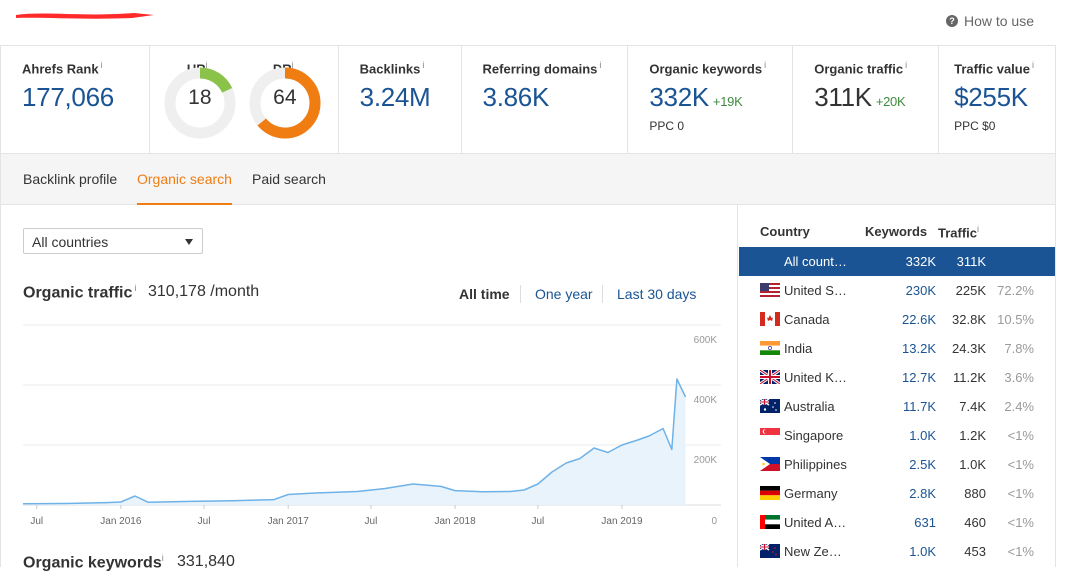 This screenshot has height=572, width=1072. What do you see at coordinates (919, 406) in the screenshot?
I see `country-keywords: 11.7K` at bounding box center [919, 406].